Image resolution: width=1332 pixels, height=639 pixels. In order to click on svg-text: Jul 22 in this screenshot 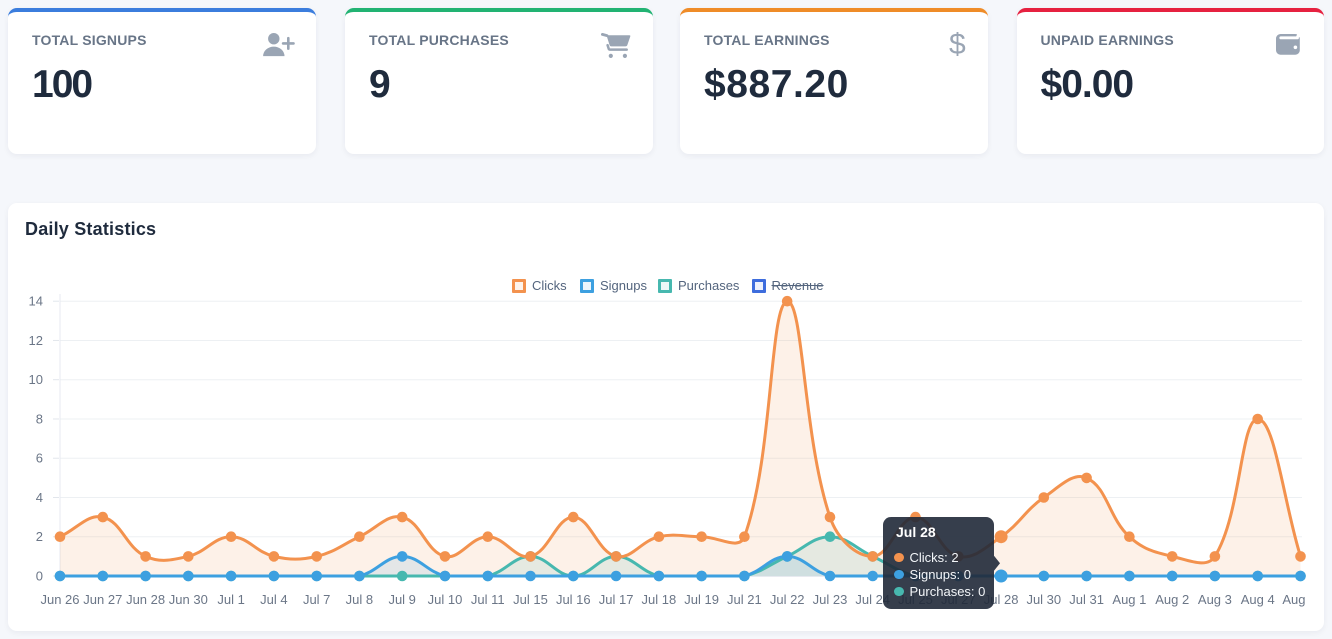, I will do `click(787, 599)`.